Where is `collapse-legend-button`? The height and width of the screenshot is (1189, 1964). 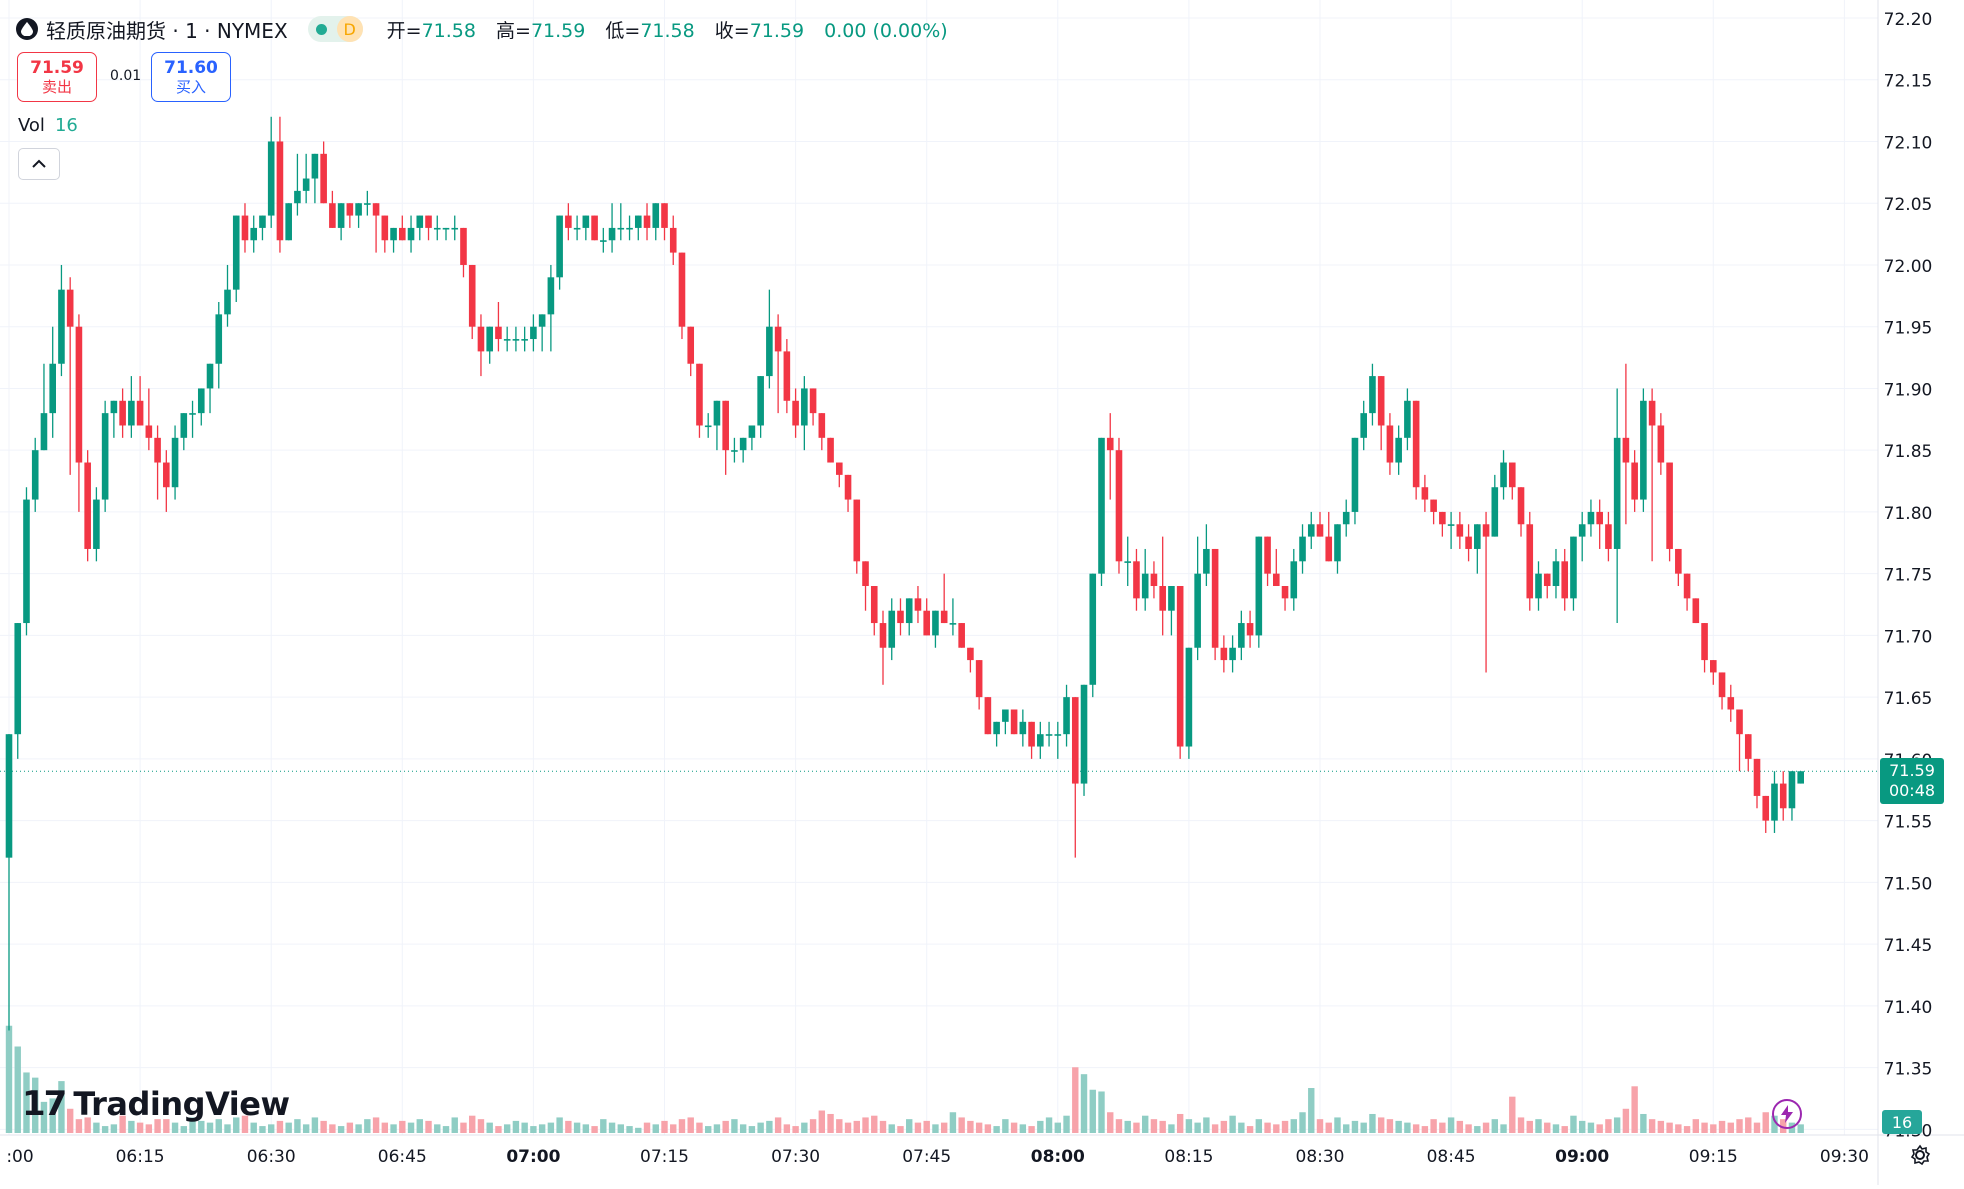
collapse-legend-button is located at coordinates (39, 164).